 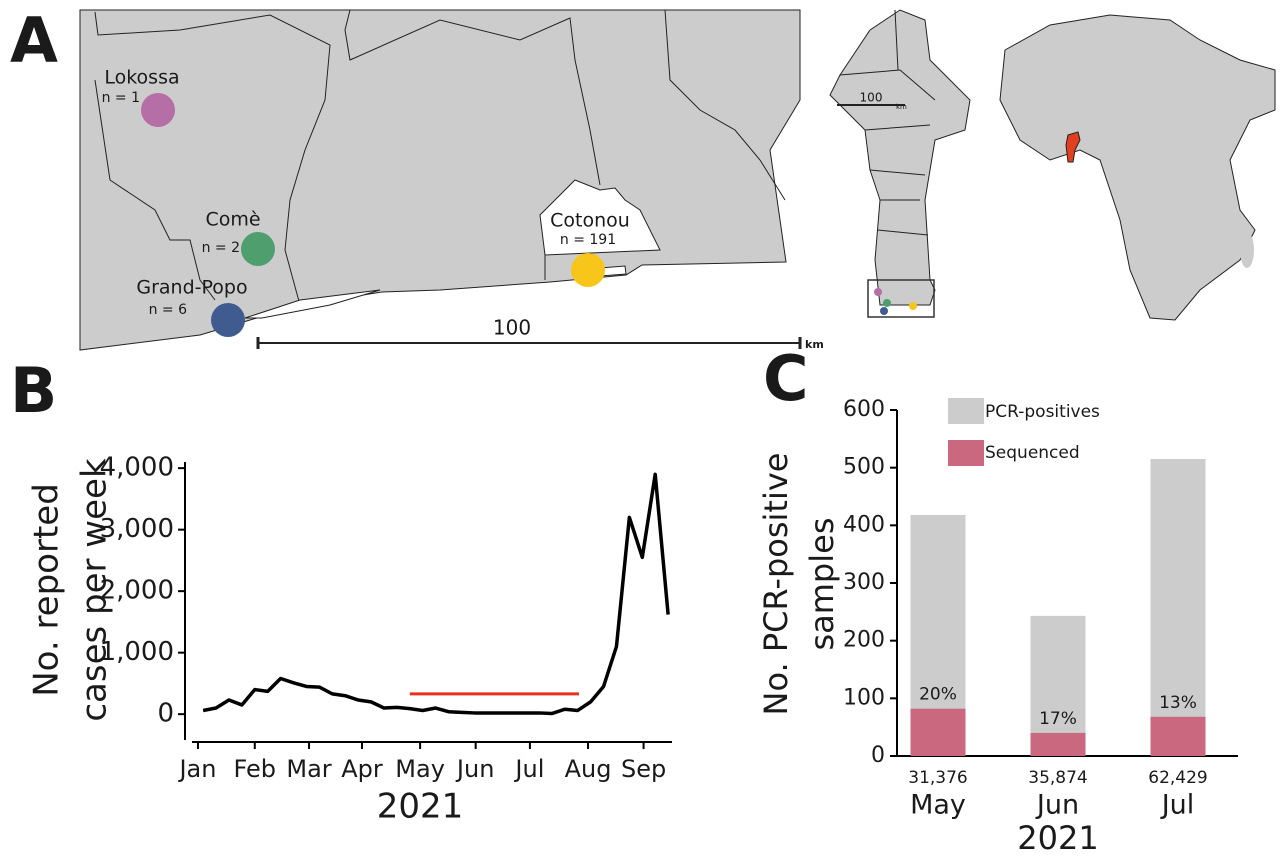 I want to click on madagascar, so click(x=1247, y=250).